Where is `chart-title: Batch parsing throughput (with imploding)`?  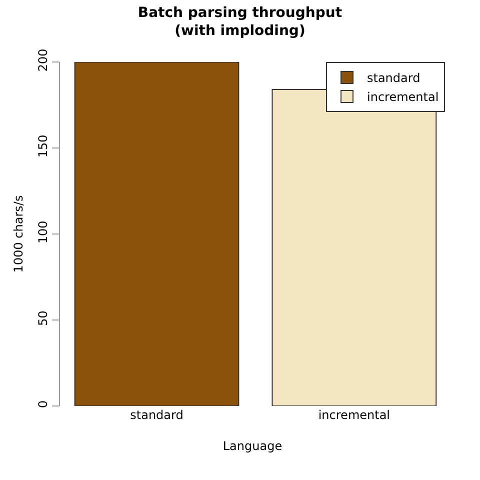
chart-title: Batch parsing throughput (with imploding) is located at coordinates (240, 21).